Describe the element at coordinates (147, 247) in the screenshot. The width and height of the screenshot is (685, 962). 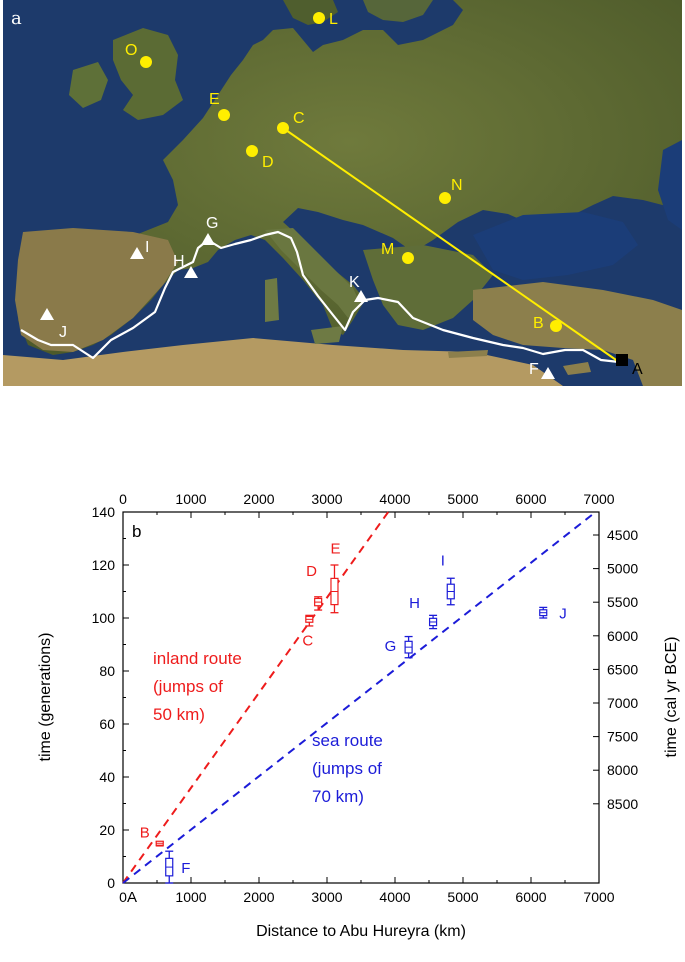
I see `site-label: I` at that location.